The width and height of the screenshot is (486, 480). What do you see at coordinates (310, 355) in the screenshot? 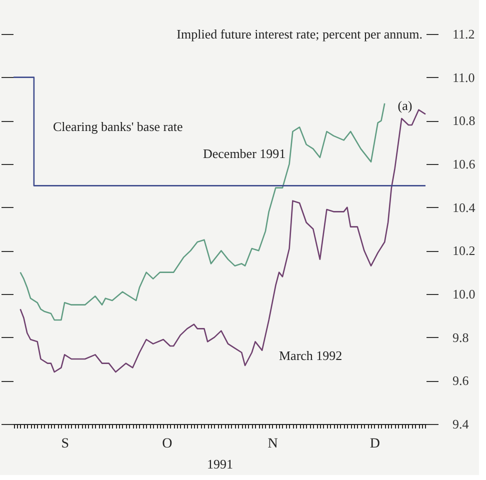
I see `series-label: March 1992` at bounding box center [310, 355].